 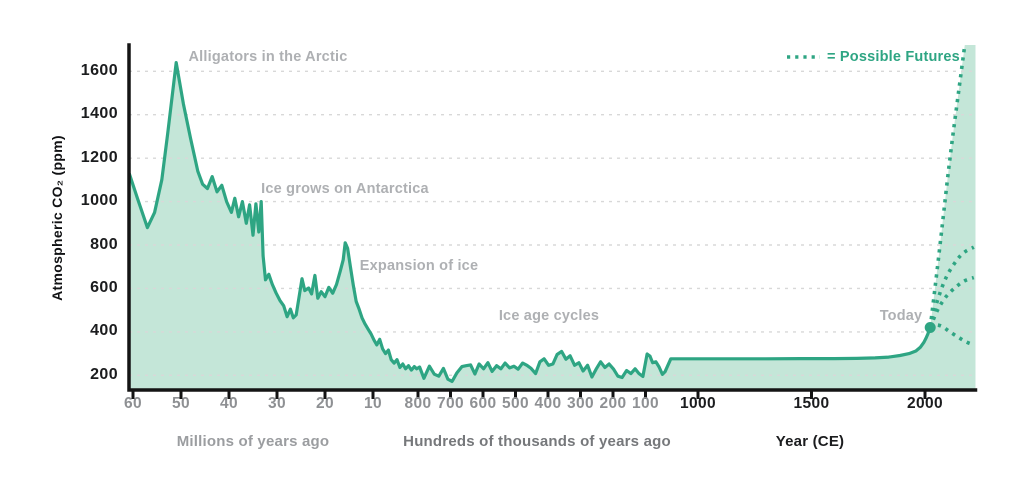 I want to click on y-tick-label: 400, so click(x=104, y=331).